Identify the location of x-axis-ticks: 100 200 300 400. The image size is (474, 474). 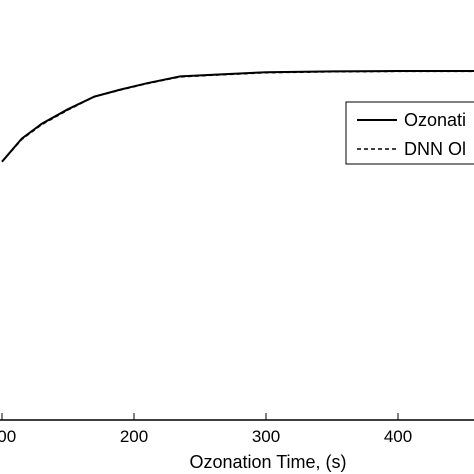
(206, 429).